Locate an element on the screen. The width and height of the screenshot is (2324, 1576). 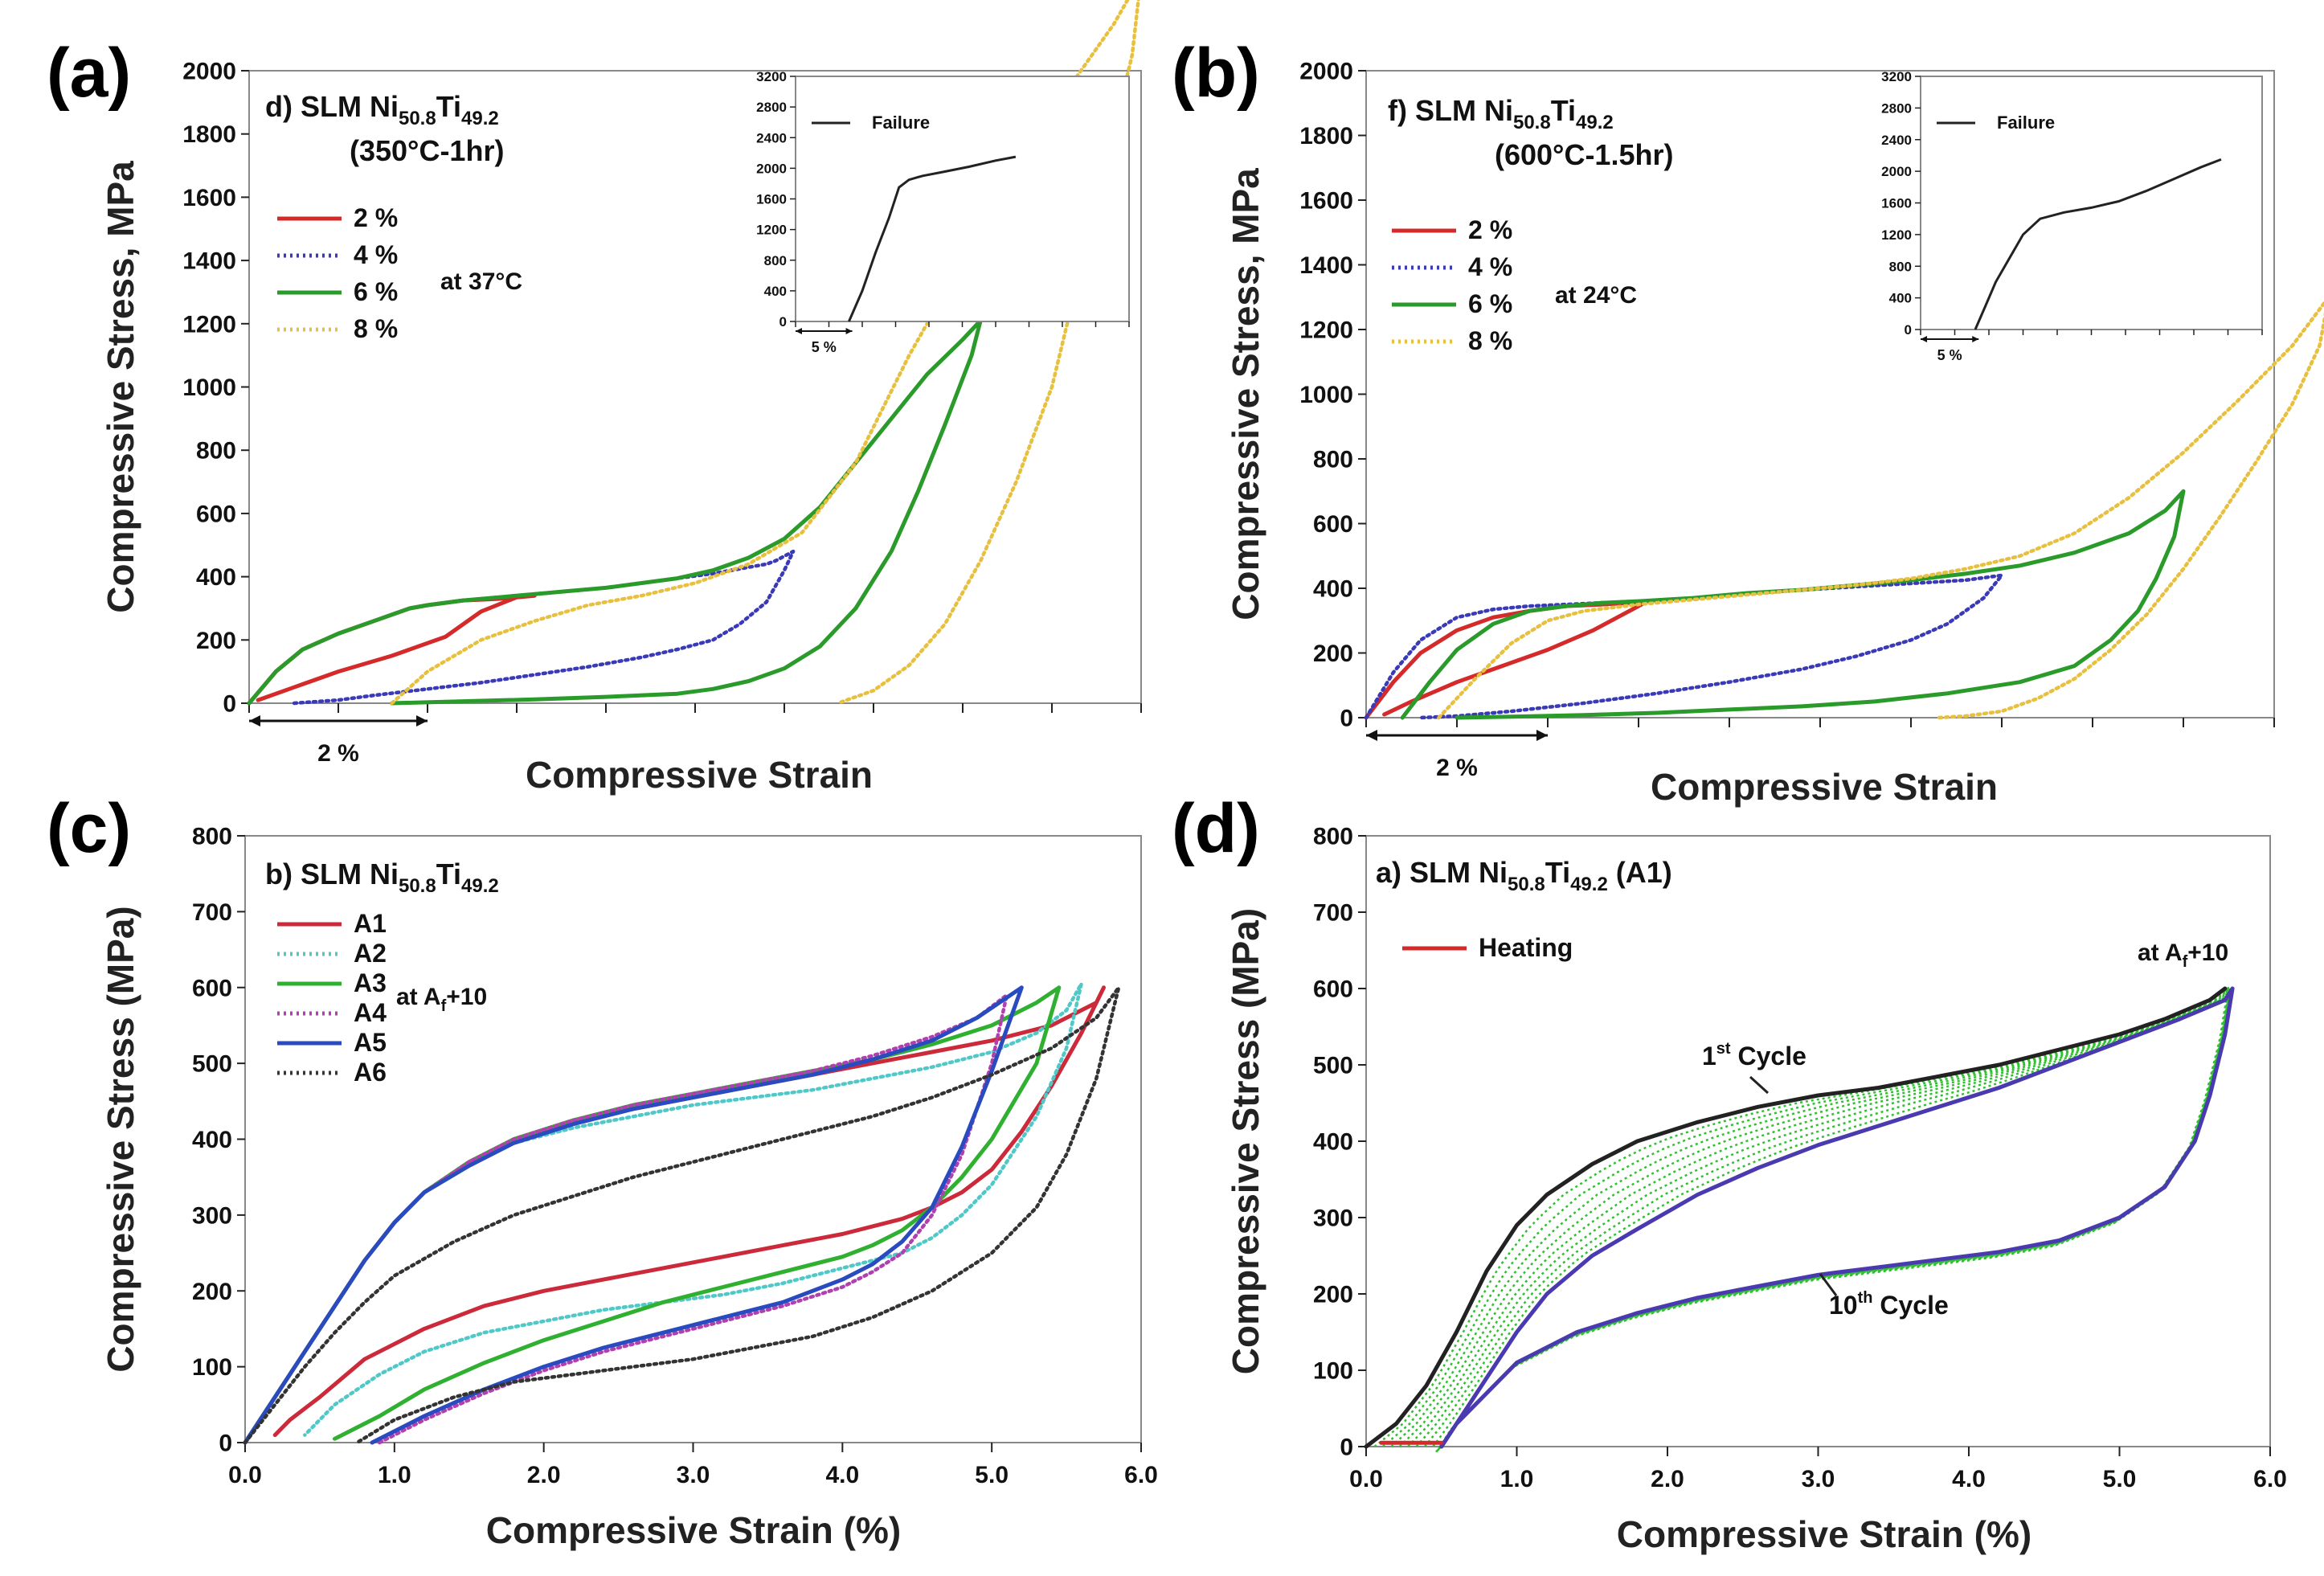
y-tick-label-b-10: 2000 is located at coordinates (1326, 72).